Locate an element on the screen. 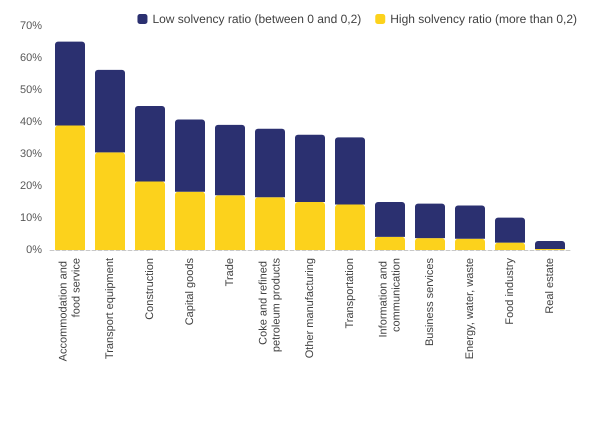 The image size is (590, 428). y-tick-label: 70% is located at coordinates (31, 26).